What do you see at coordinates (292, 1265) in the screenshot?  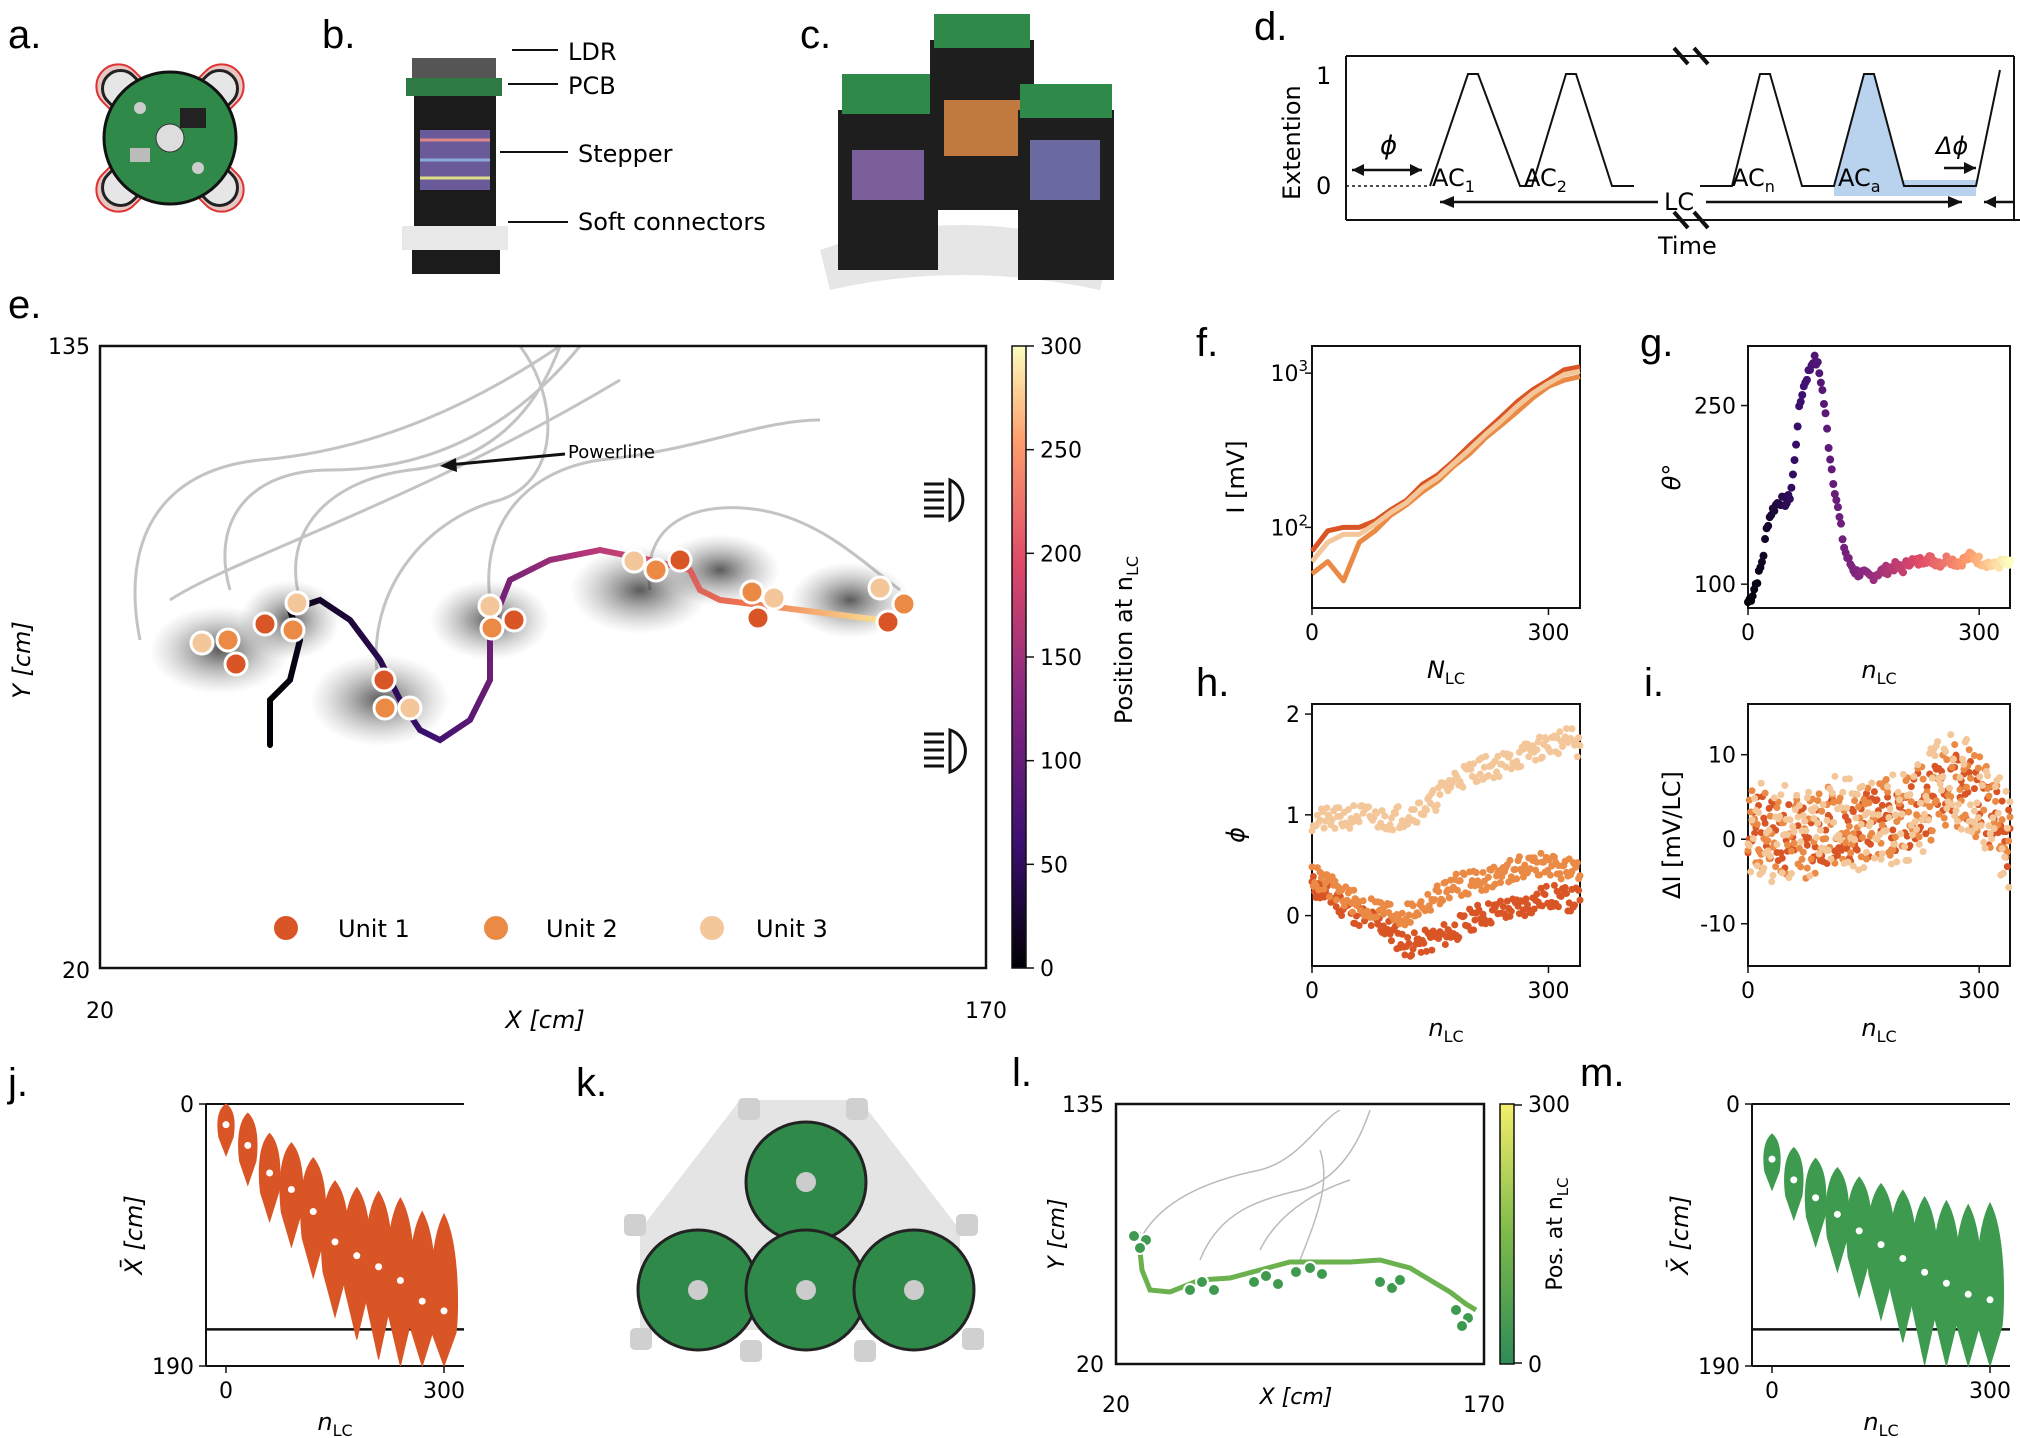 I see `chart-j: 0 300 0 190 nLC X̄ [cm]` at bounding box center [292, 1265].